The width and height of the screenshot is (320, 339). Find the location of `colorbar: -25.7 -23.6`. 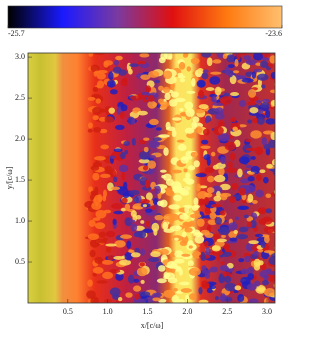

colorbar: -25.7 -23.6 is located at coordinates (145, 21).